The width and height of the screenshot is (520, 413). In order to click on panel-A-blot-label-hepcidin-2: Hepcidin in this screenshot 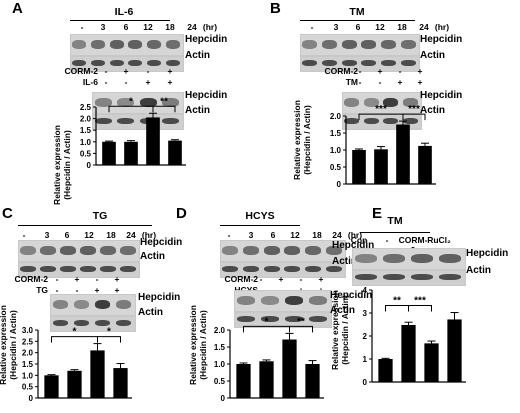, I will do `click(206, 95)`.